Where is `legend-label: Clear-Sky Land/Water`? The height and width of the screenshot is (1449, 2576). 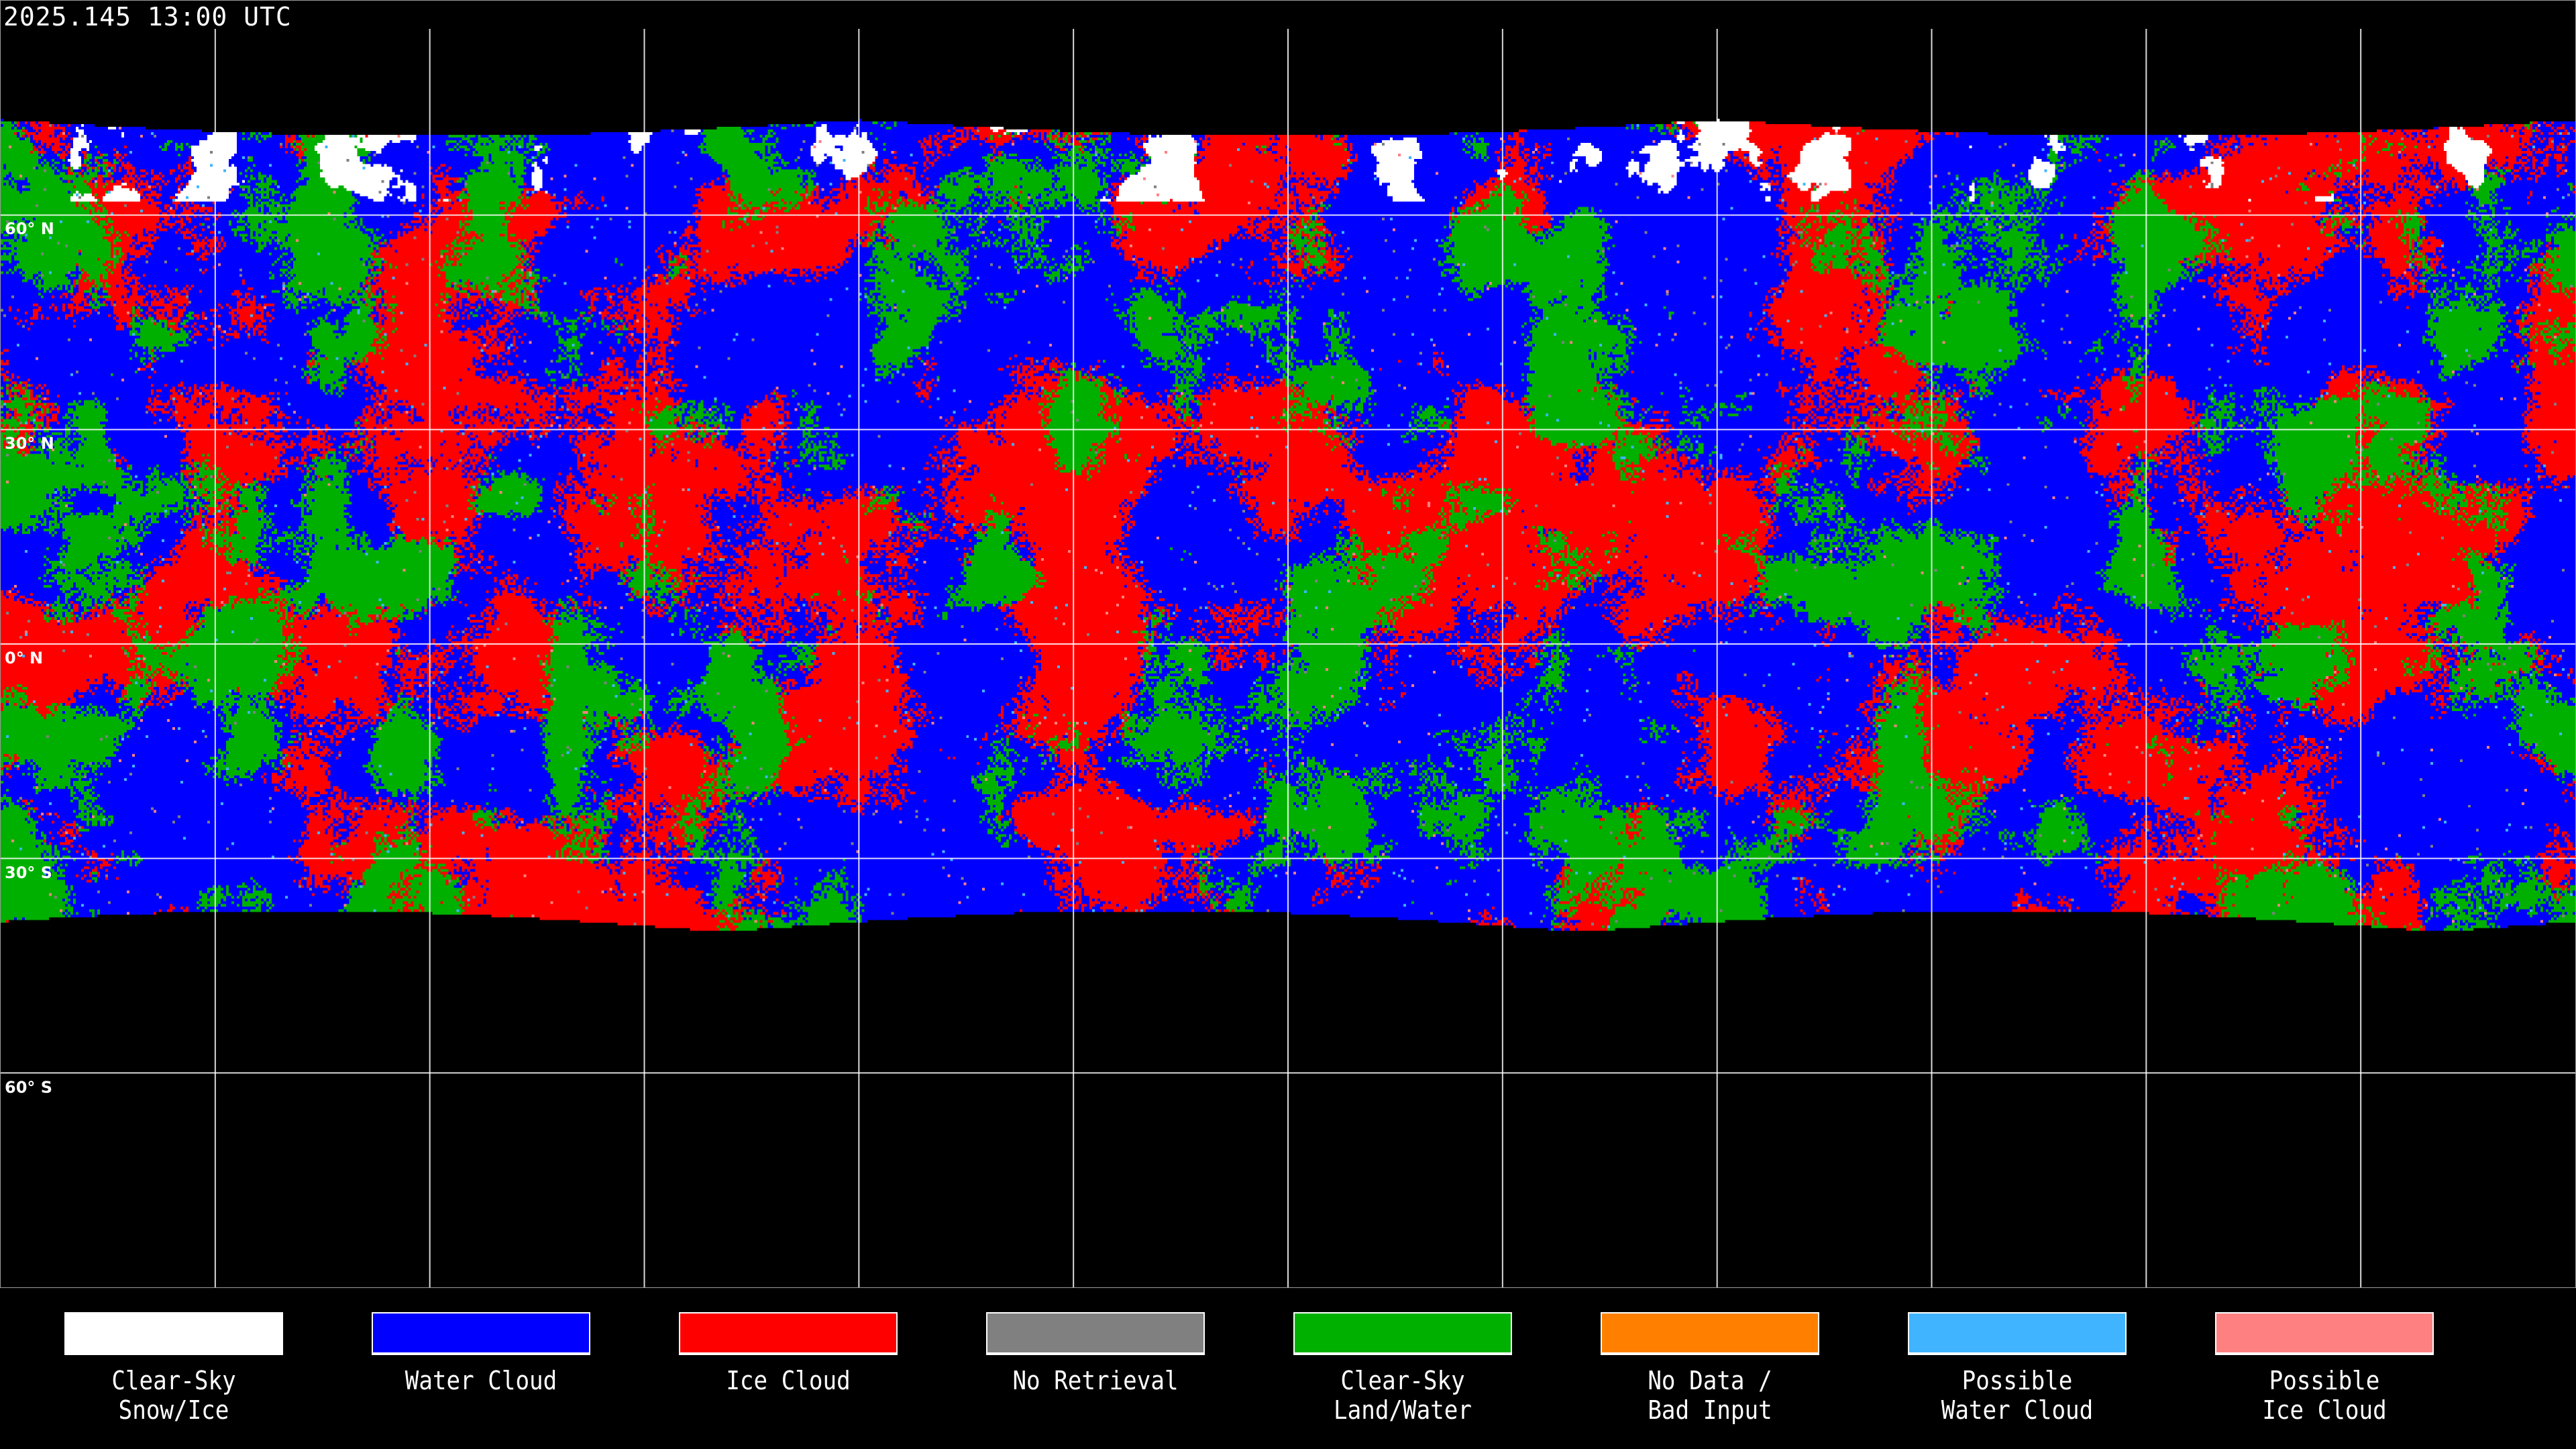 legend-label: Clear-Sky Land/Water is located at coordinates (1403, 1395).